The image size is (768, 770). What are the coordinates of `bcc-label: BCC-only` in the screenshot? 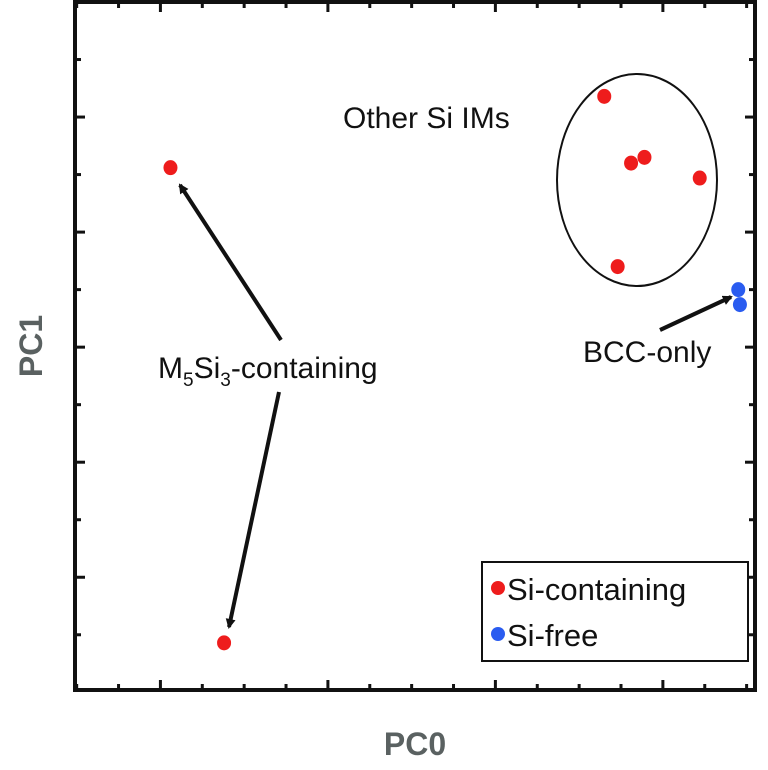 It's located at (647, 352).